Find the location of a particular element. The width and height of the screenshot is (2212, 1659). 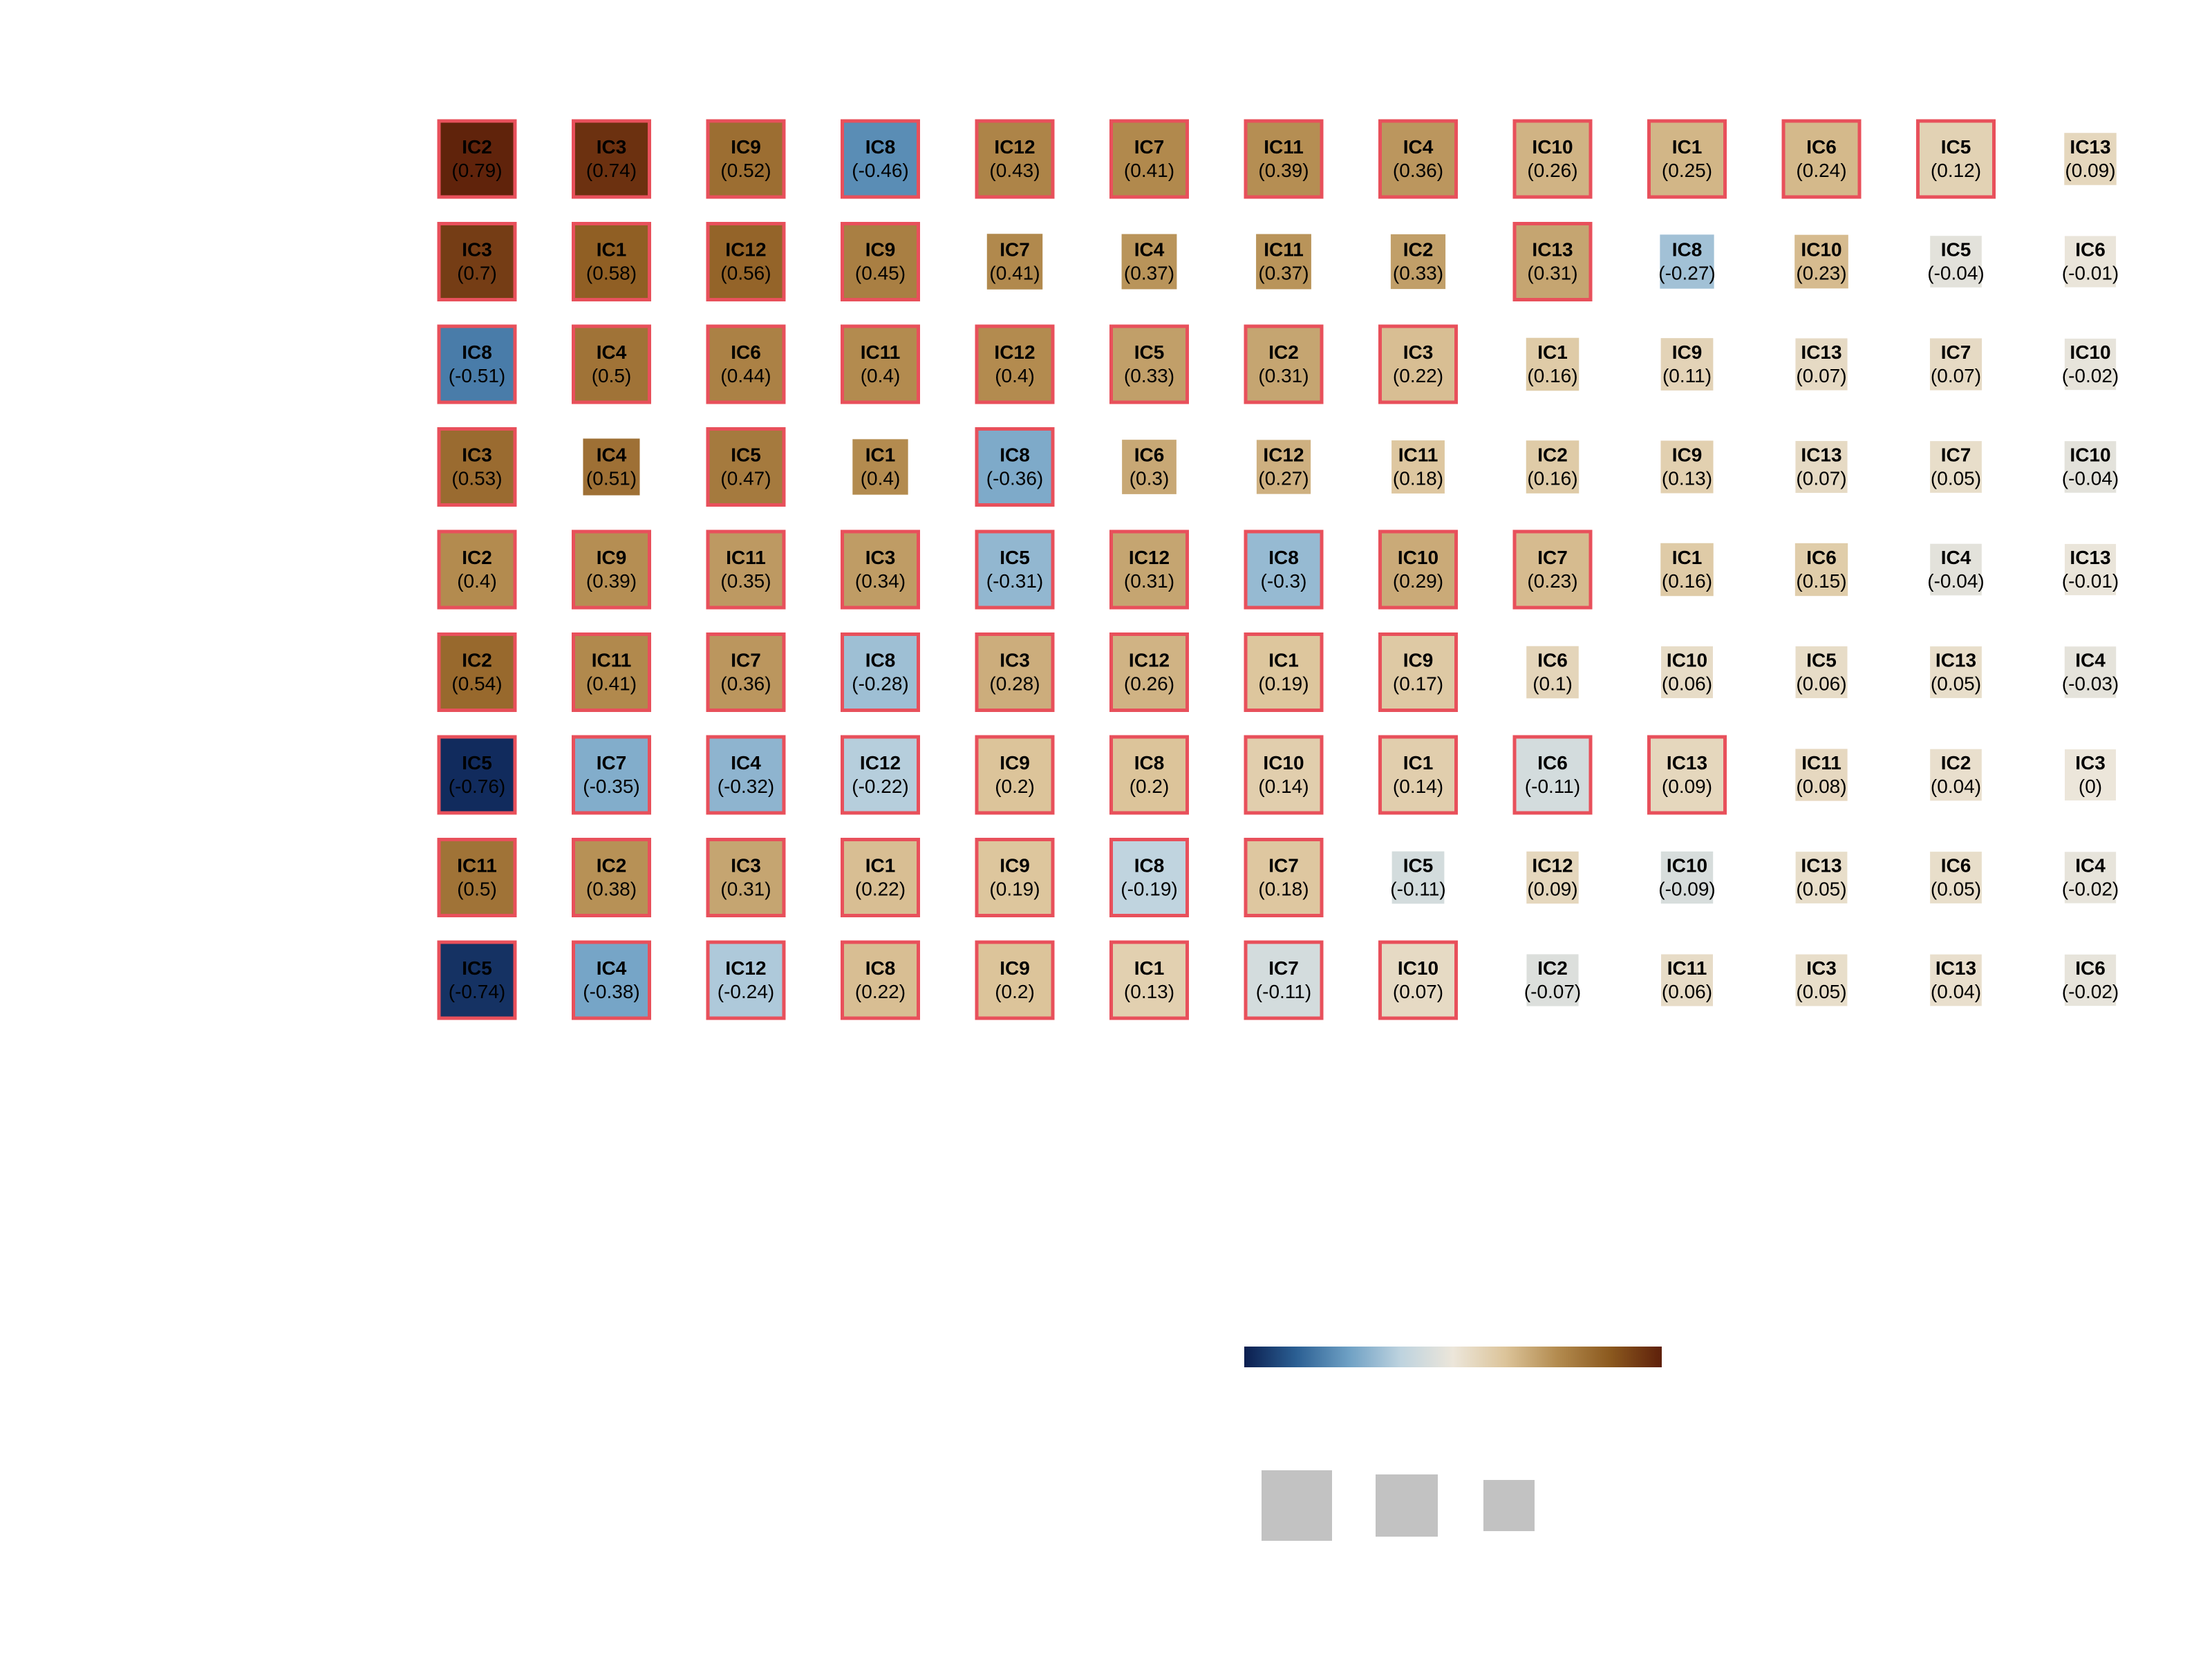

heatmap-cell: IC2(0.04) is located at coordinates (1956, 775).